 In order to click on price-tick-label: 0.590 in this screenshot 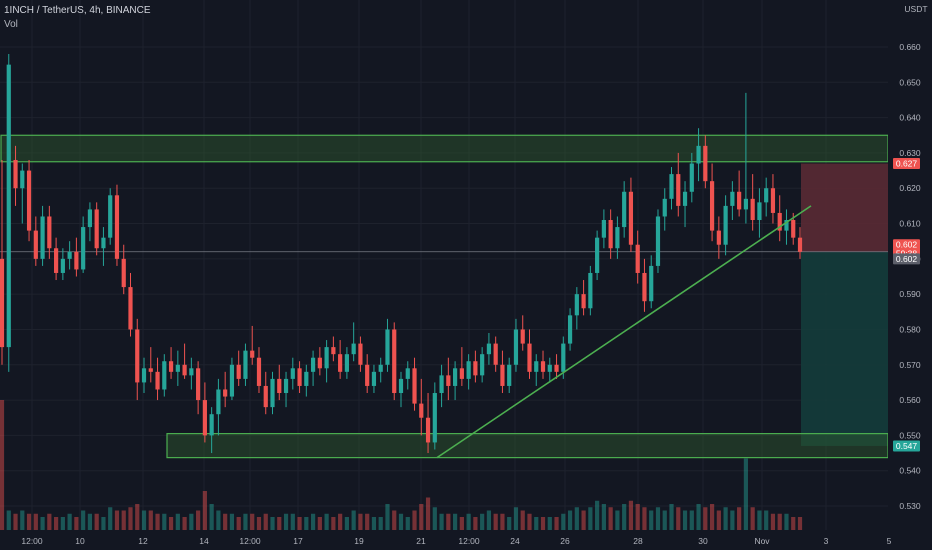, I will do `click(910, 294)`.